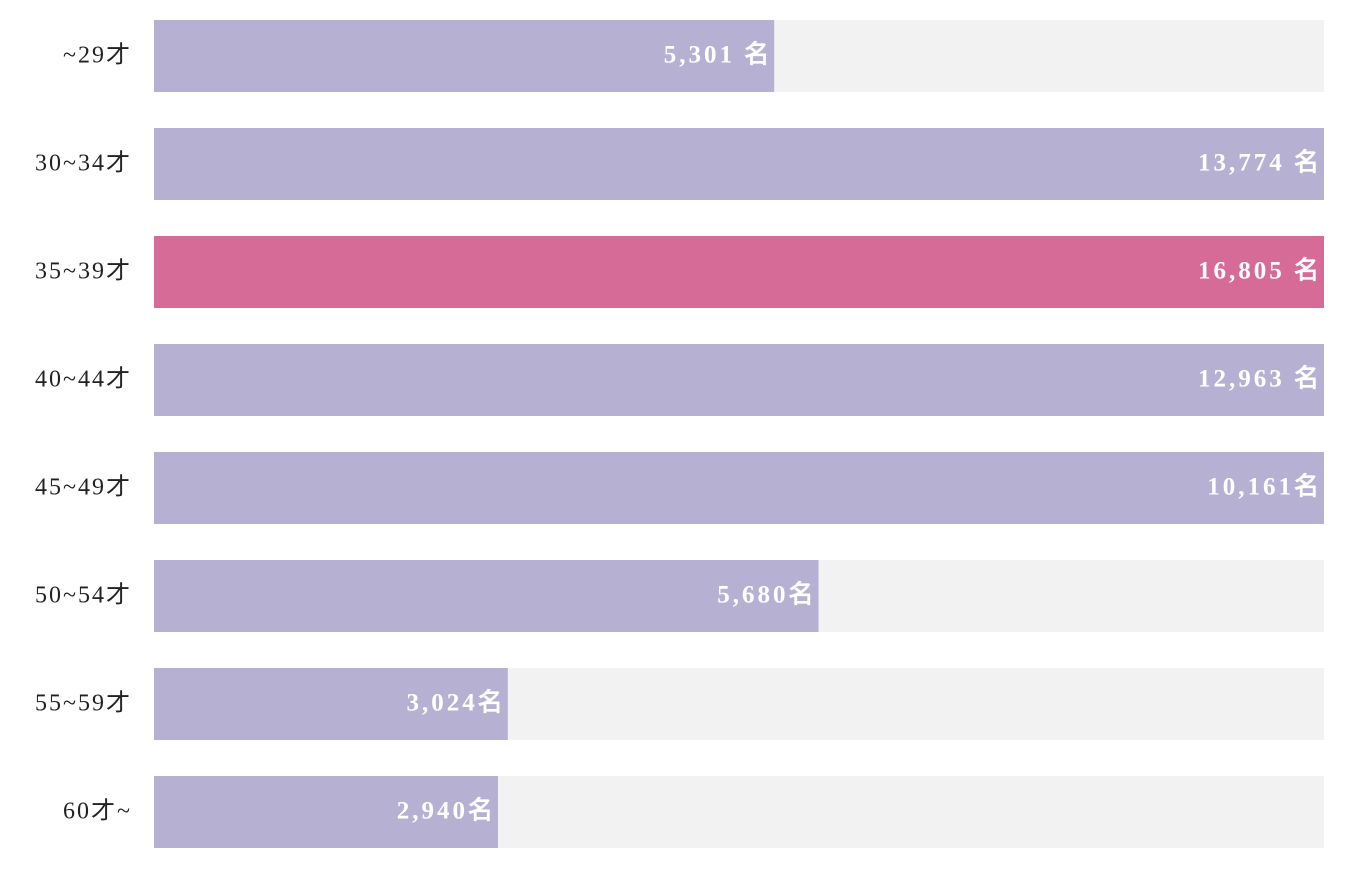 The width and height of the screenshot is (1345, 875). What do you see at coordinates (83, 487) in the screenshot?
I see `category-label: 45~49才` at bounding box center [83, 487].